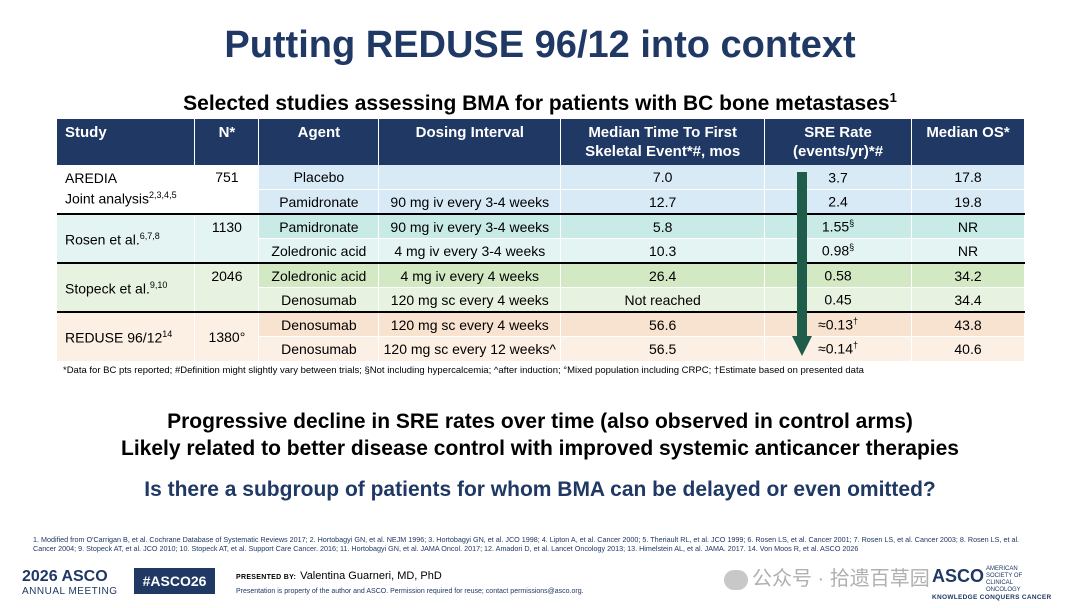 Image resolution: width=1080 pixels, height=608 pixels. What do you see at coordinates (838, 226) in the screenshot?
I see `sre-cell: 1.55§` at bounding box center [838, 226].